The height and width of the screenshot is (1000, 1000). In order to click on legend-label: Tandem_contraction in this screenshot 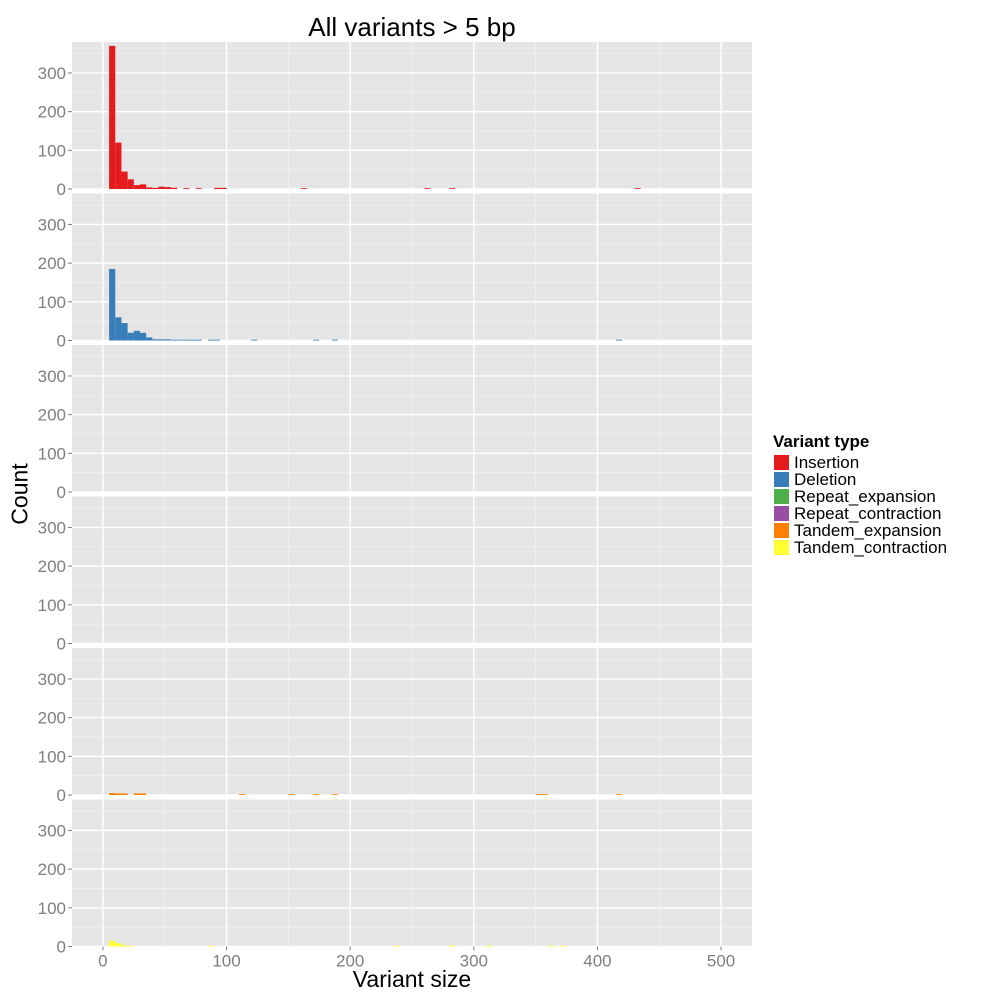, I will do `click(871, 547)`.